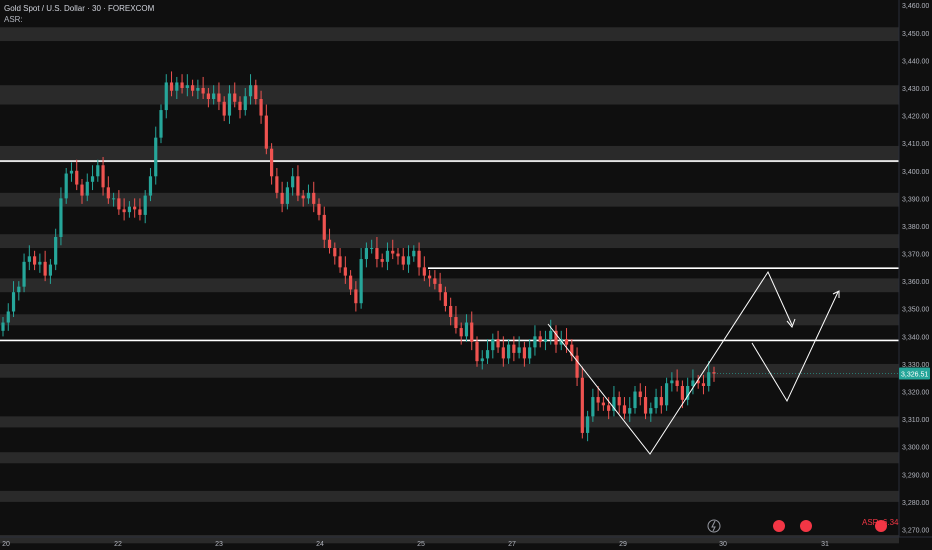 This screenshot has width=932, height=550. What do you see at coordinates (219, 544) in the screenshot?
I see `x-tick-label: 23` at bounding box center [219, 544].